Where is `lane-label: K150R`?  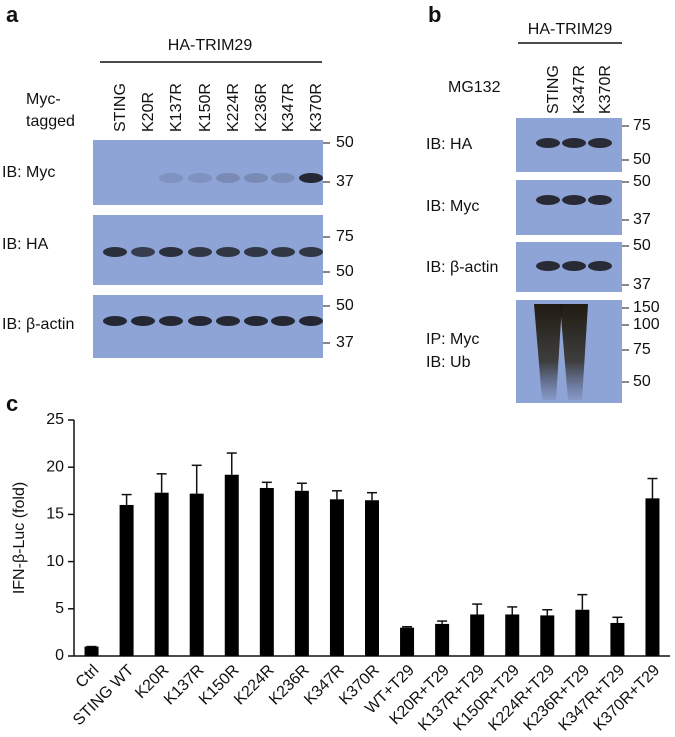 lane-label: K150R is located at coordinates (205, 107).